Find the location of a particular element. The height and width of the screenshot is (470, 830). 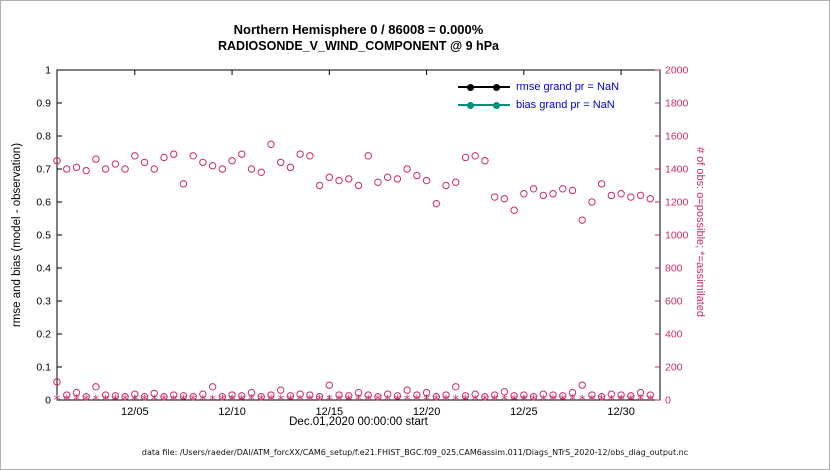

svg-text: 400 is located at coordinates (674, 335).